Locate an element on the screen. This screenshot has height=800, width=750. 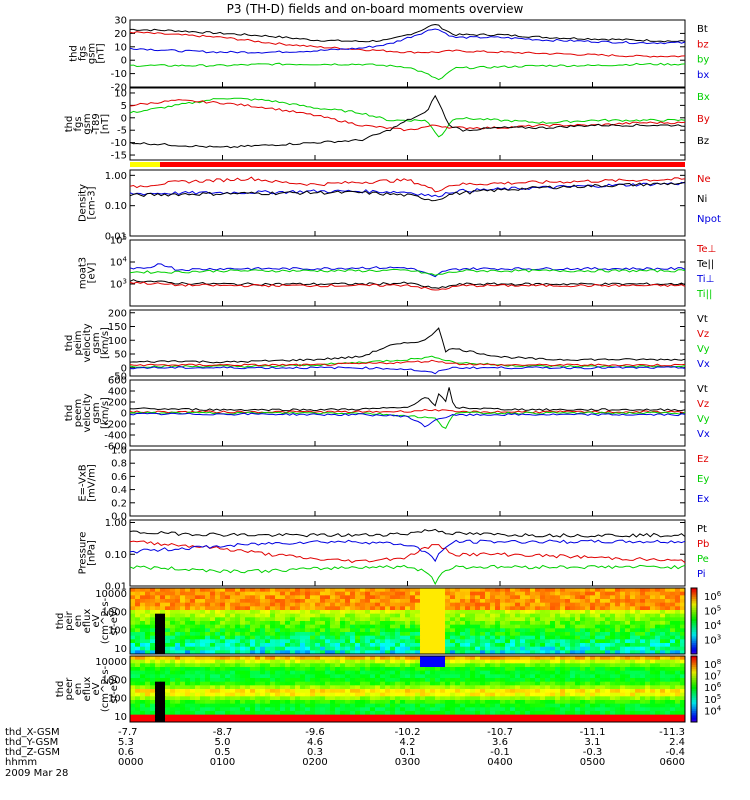
orbit-value: -8.7 is located at coordinates (223, 732).